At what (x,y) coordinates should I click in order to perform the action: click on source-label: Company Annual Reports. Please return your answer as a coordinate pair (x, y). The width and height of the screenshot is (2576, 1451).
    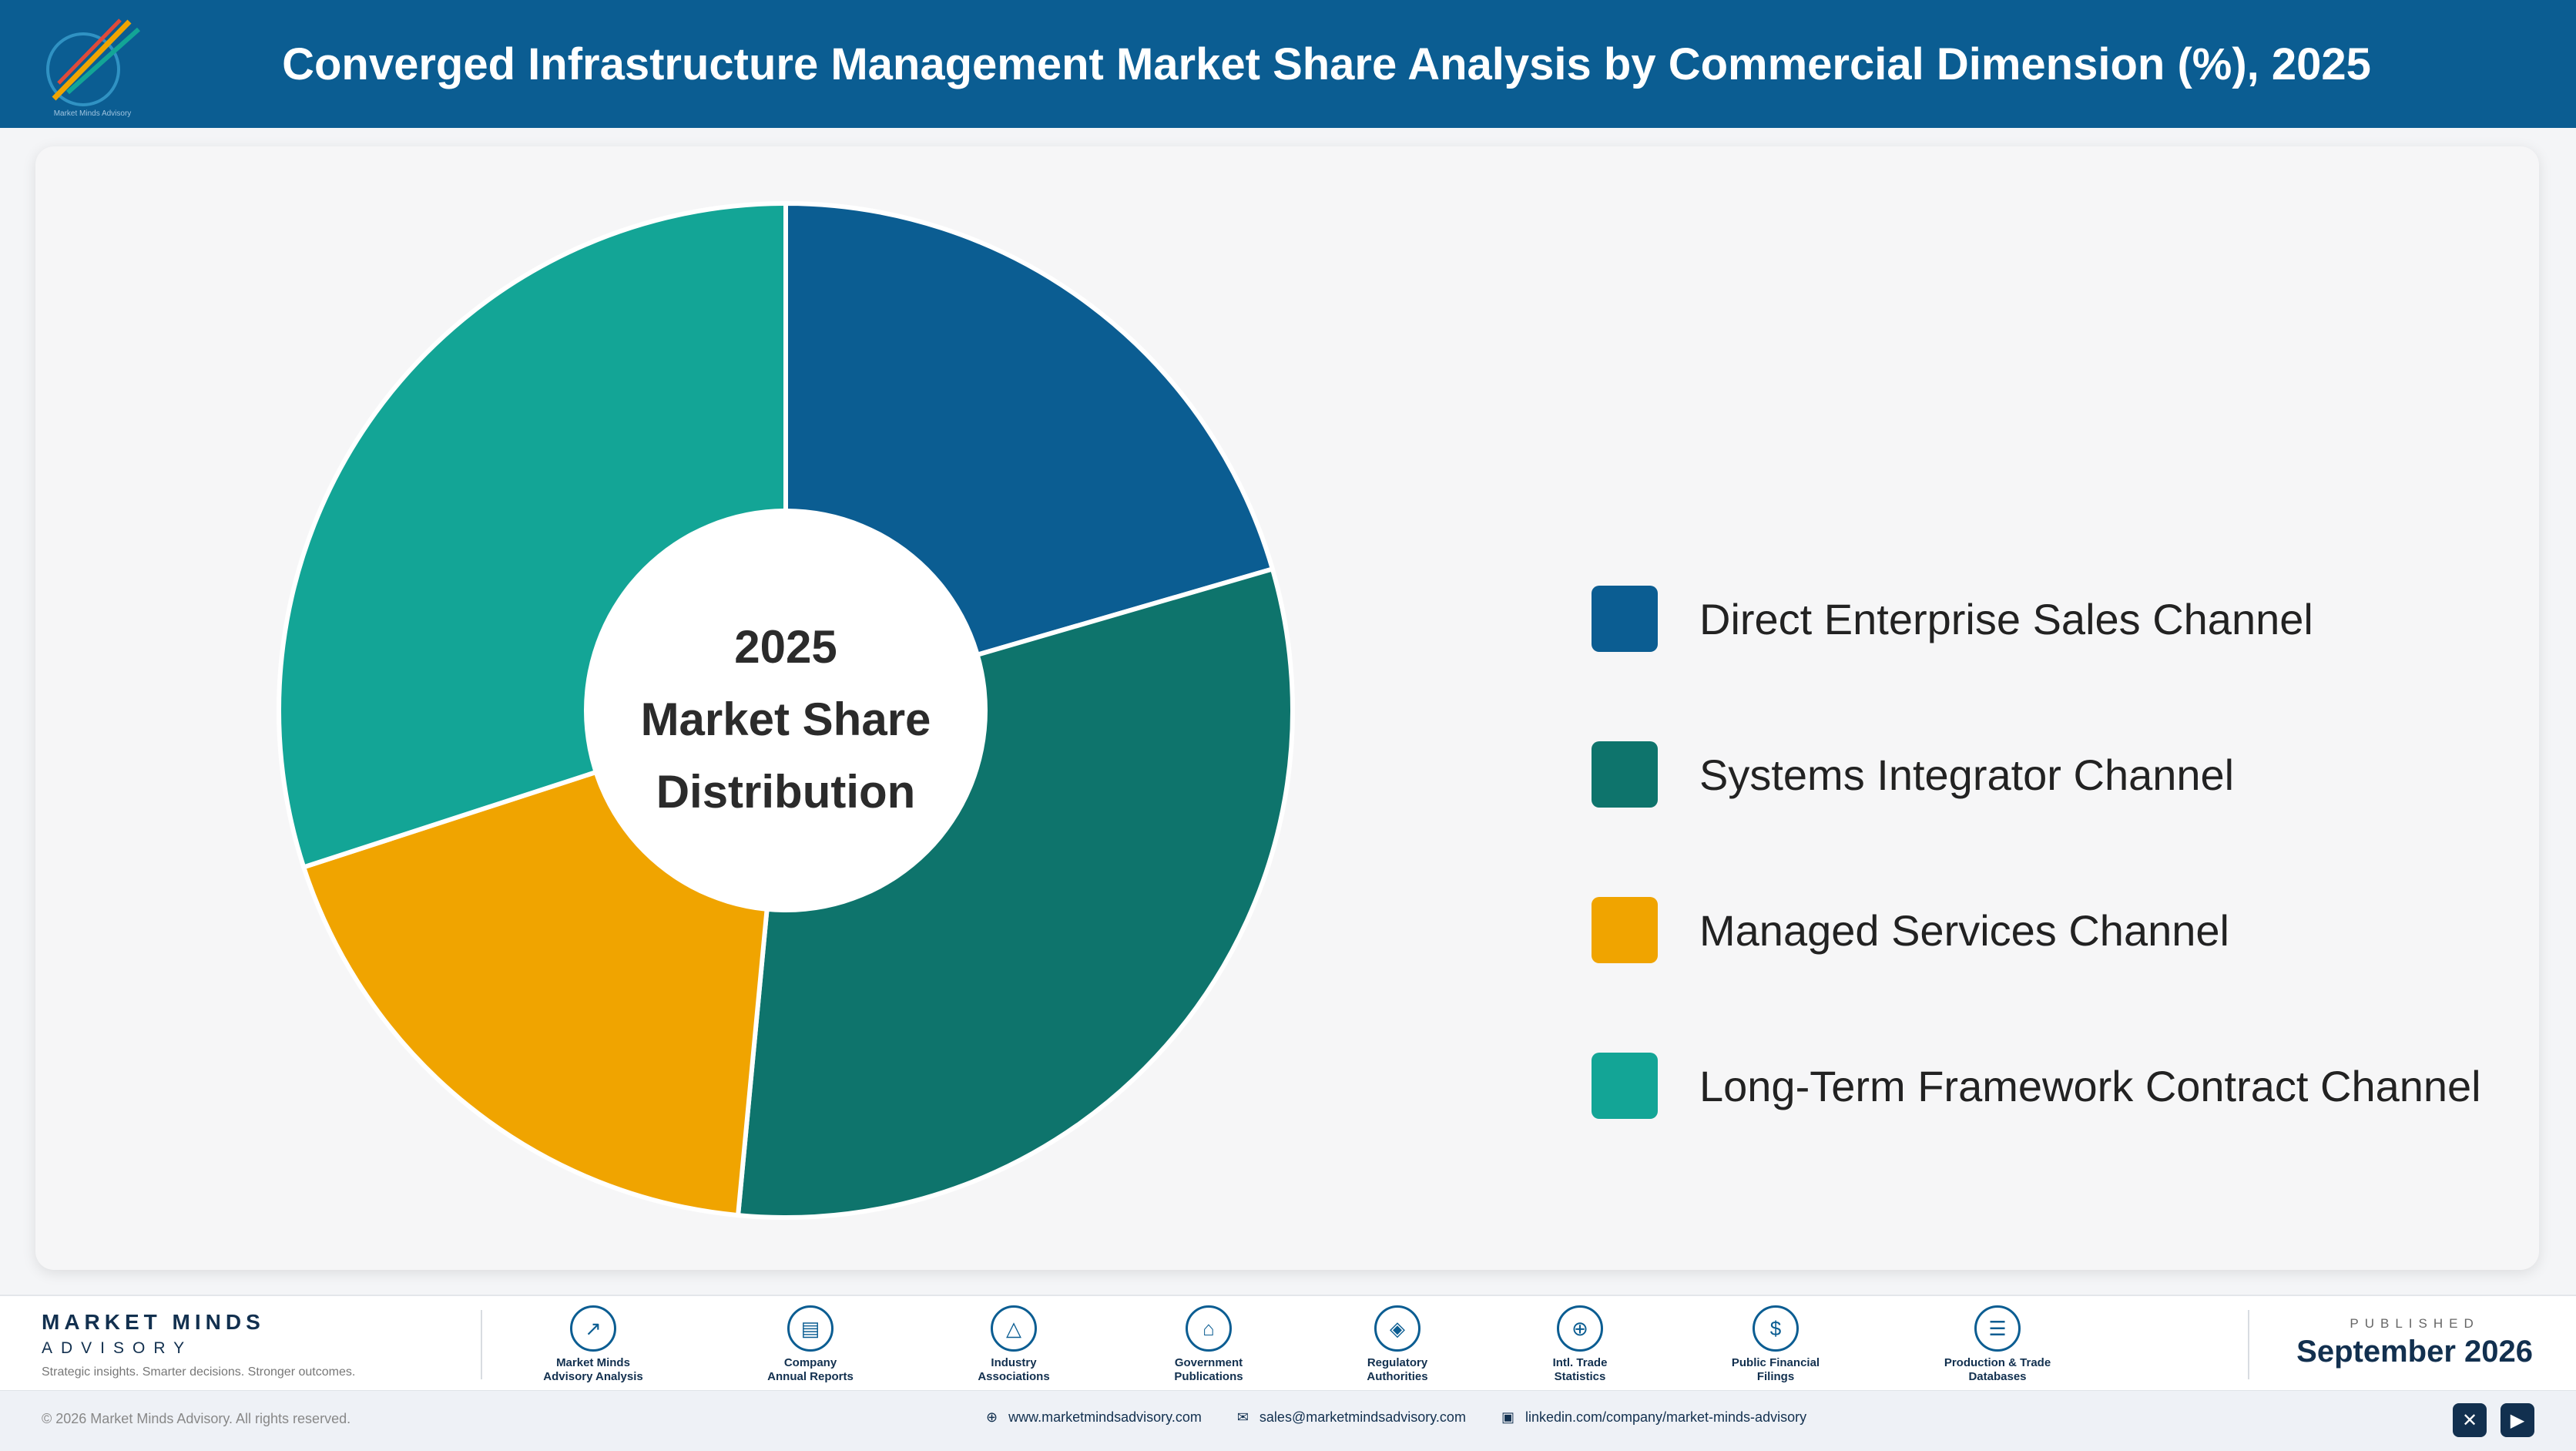
    Looking at the image, I should click on (810, 1369).